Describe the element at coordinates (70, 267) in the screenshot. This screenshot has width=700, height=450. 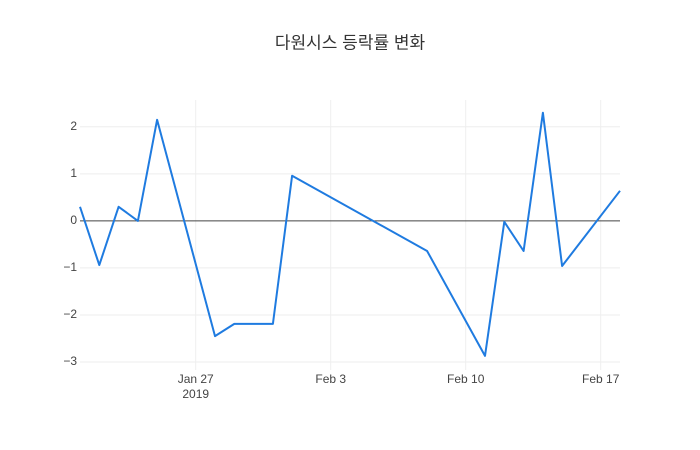
I see `y-tick-label: −1` at that location.